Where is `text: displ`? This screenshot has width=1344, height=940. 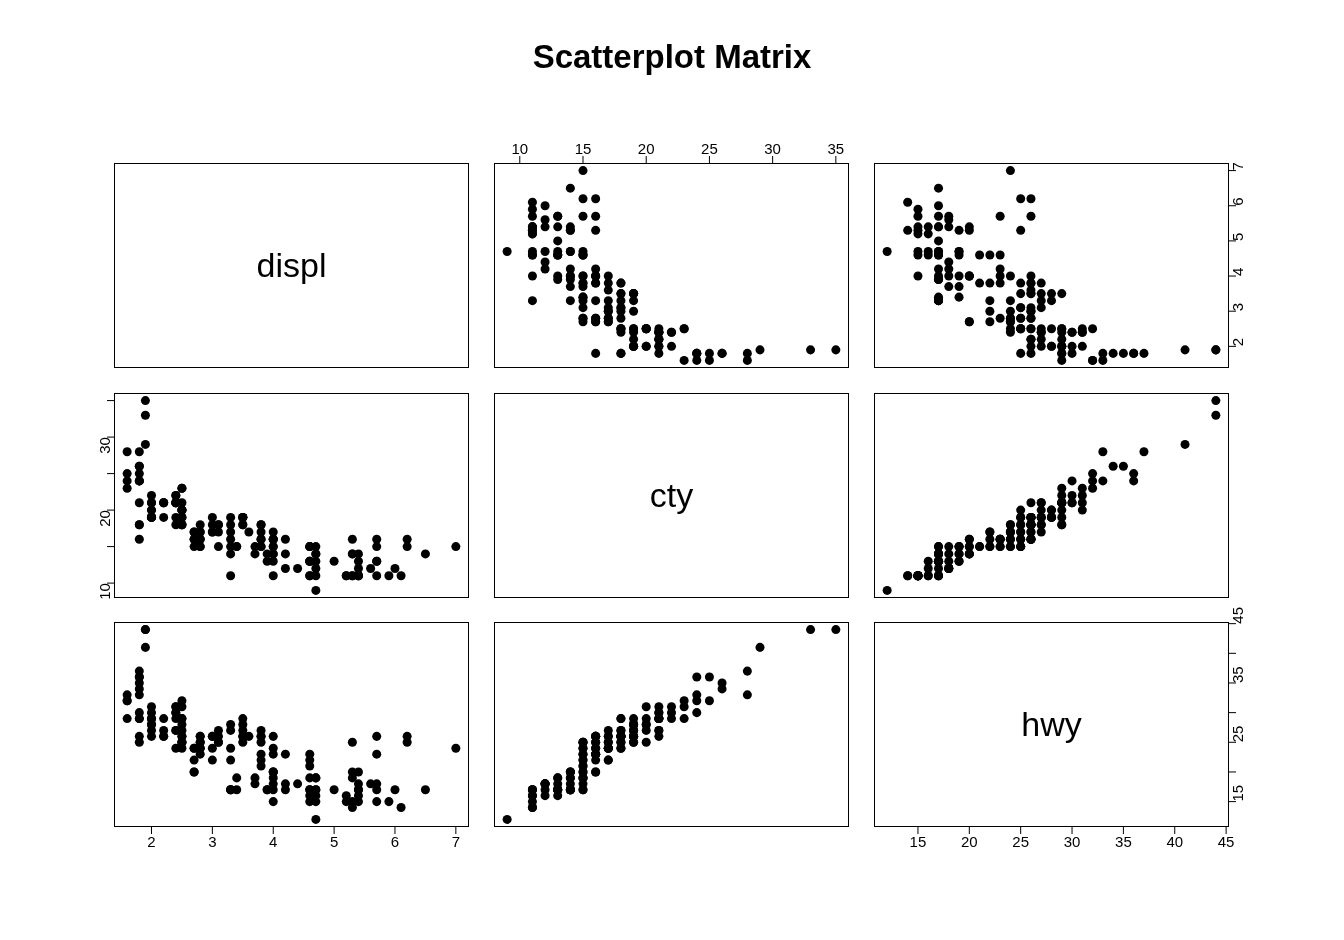 text: displ is located at coordinates (291, 265).